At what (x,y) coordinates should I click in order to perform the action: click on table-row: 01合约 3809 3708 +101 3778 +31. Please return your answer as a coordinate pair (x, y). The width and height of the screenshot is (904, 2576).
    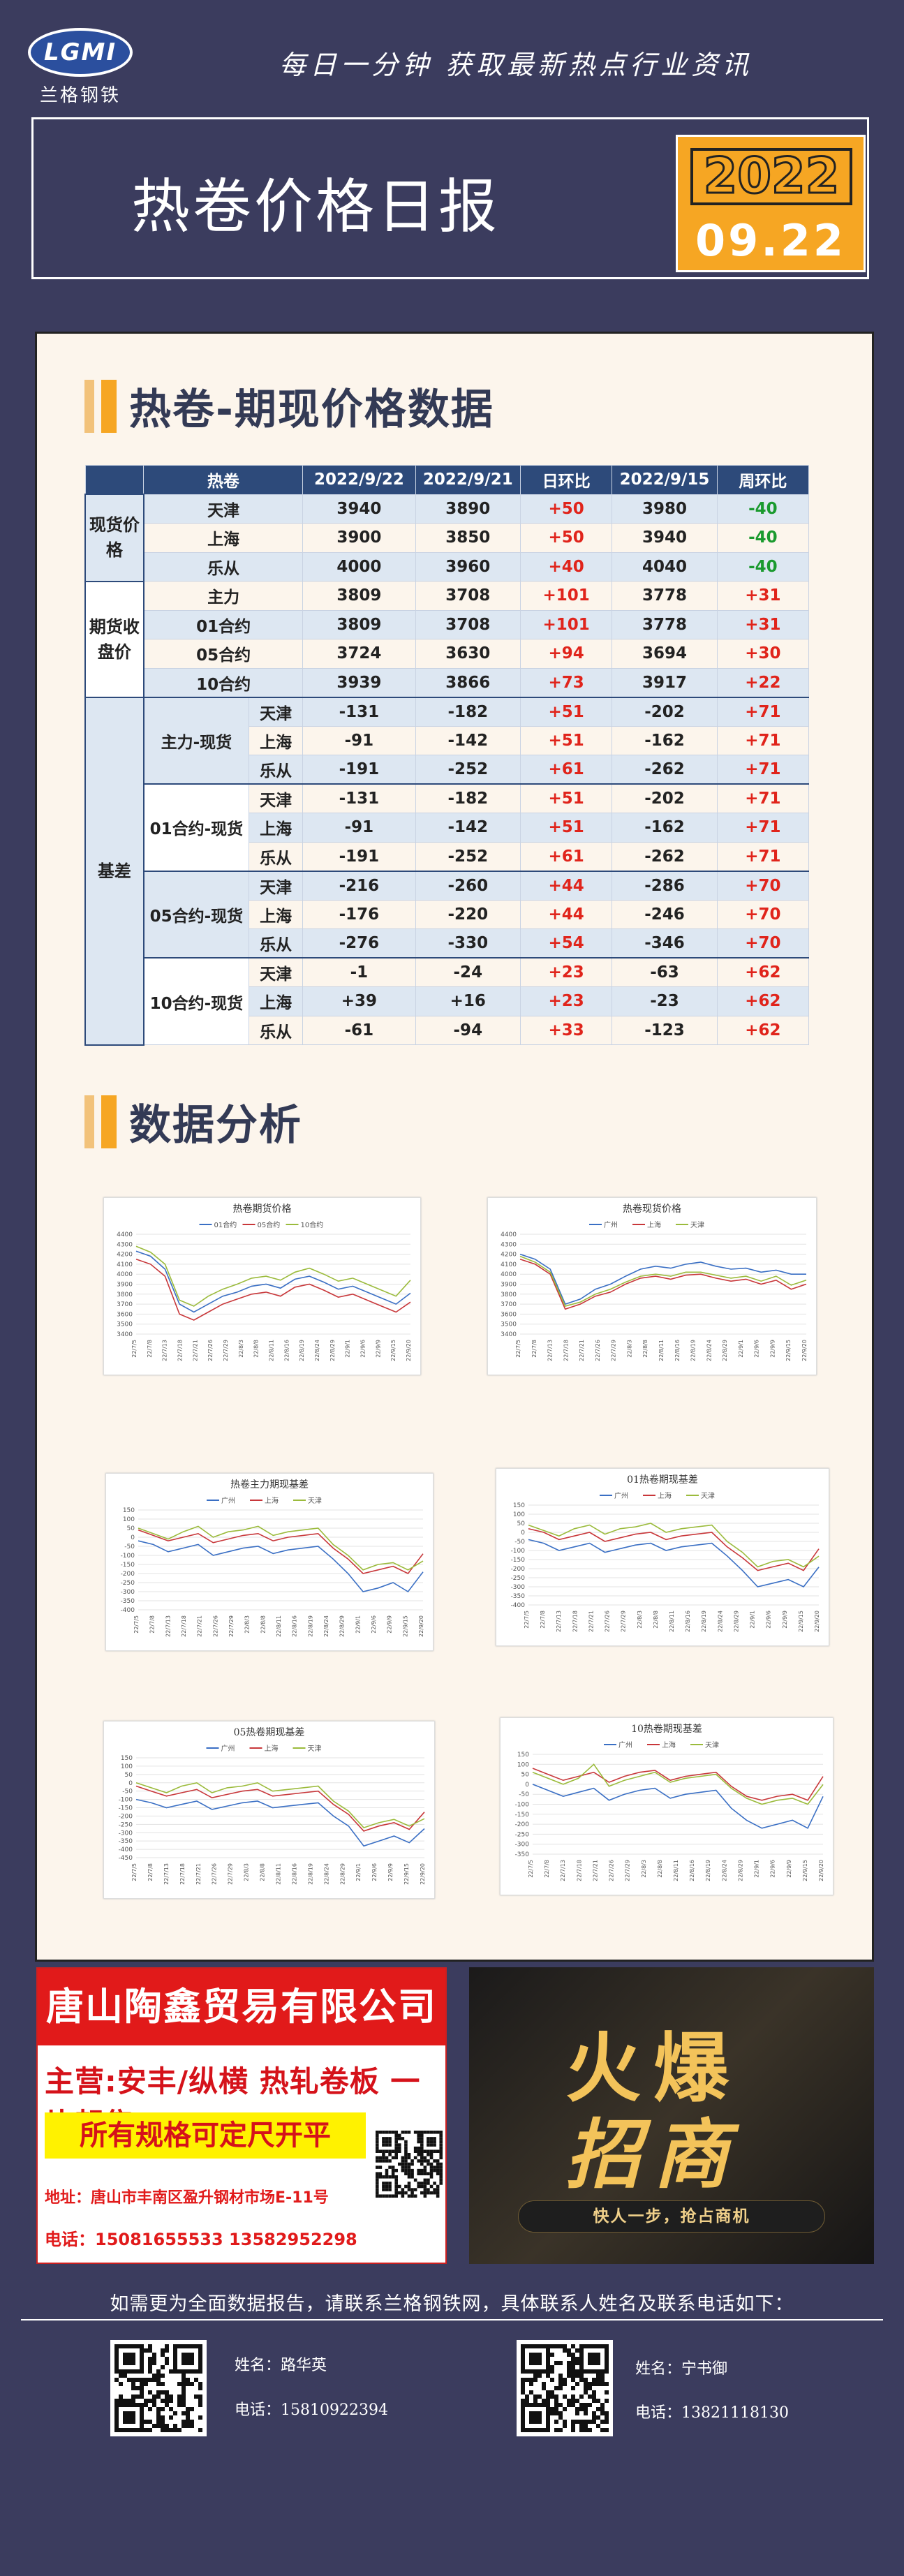
    Looking at the image, I should click on (447, 624).